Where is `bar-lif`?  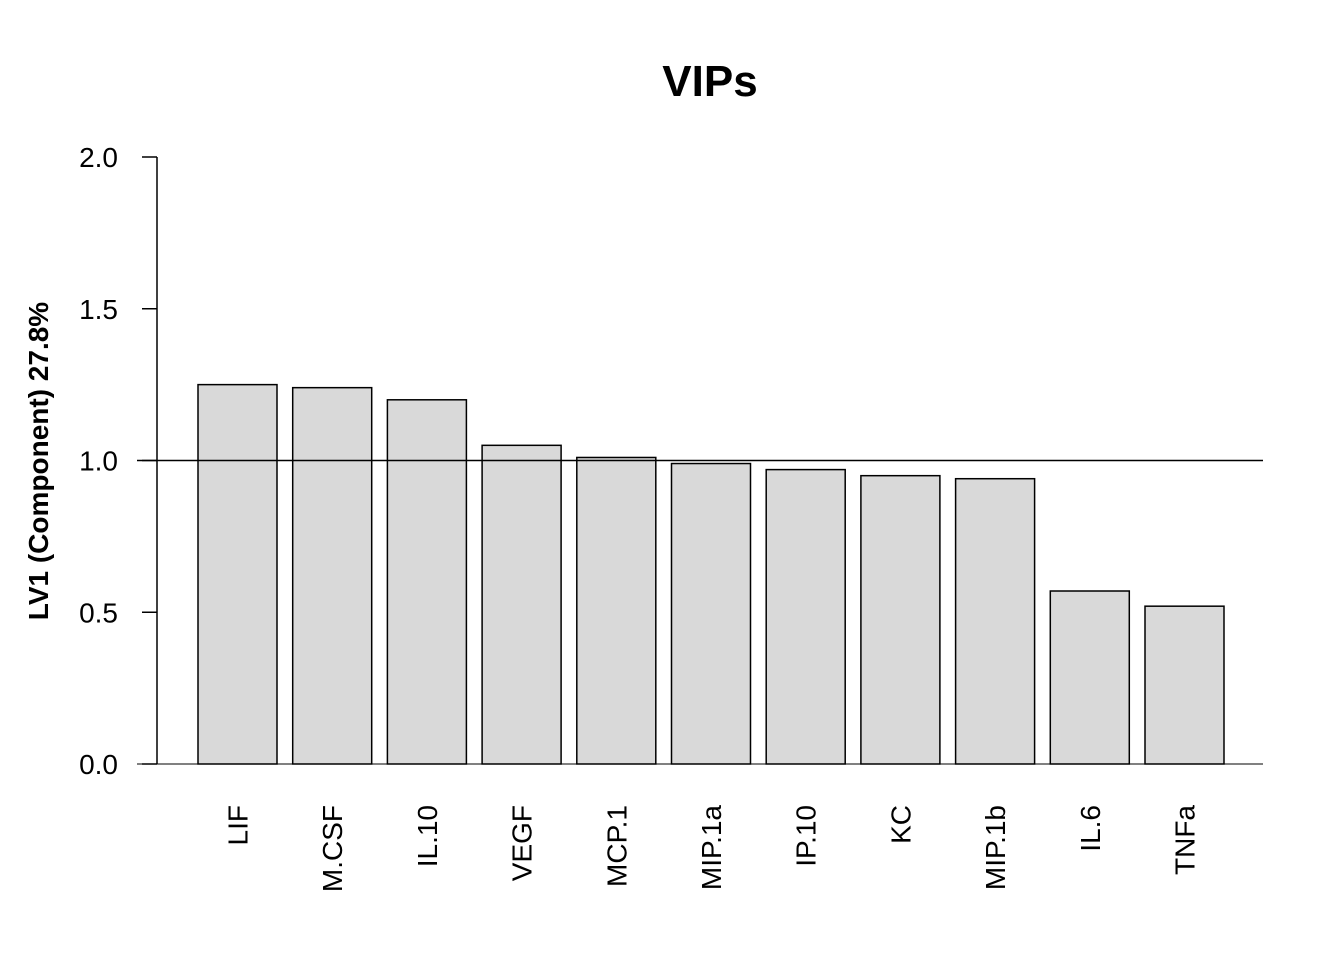 bar-lif is located at coordinates (237, 574).